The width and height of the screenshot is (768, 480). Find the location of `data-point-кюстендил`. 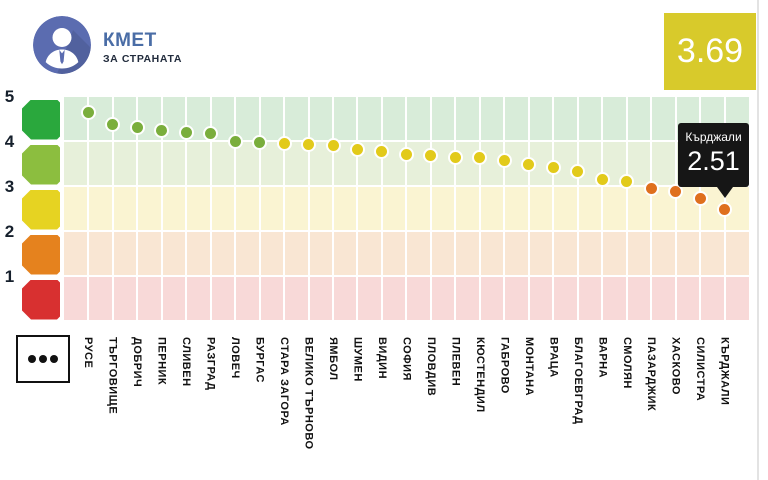

data-point-кюстендил is located at coordinates (480, 158).